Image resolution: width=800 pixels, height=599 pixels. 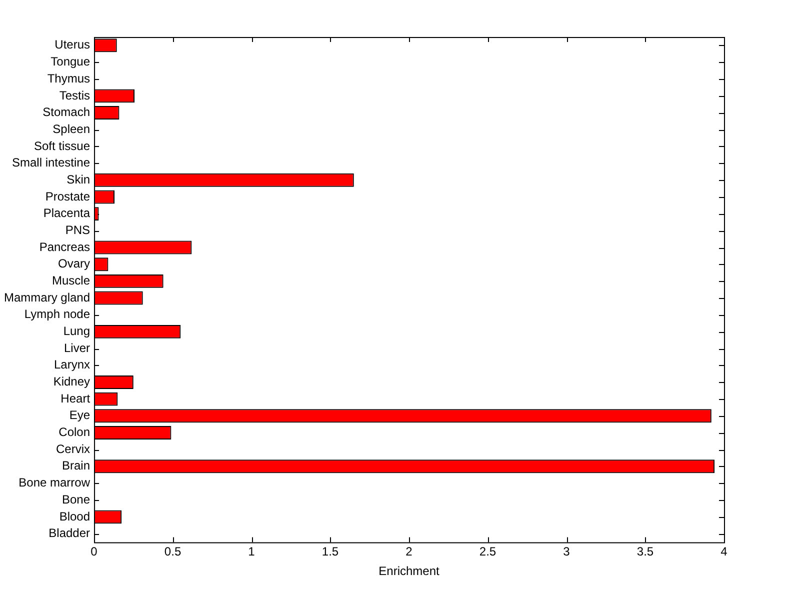 I want to click on x-tick-label: 2.5, so click(x=487, y=551).